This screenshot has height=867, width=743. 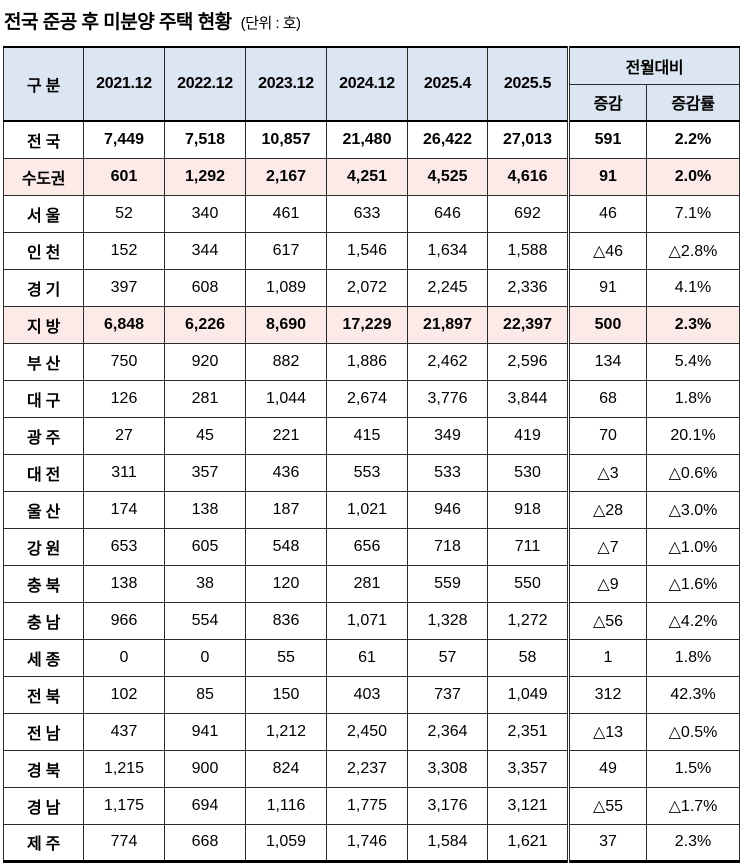 I want to click on value-cell: 920, so click(x=205, y=361).